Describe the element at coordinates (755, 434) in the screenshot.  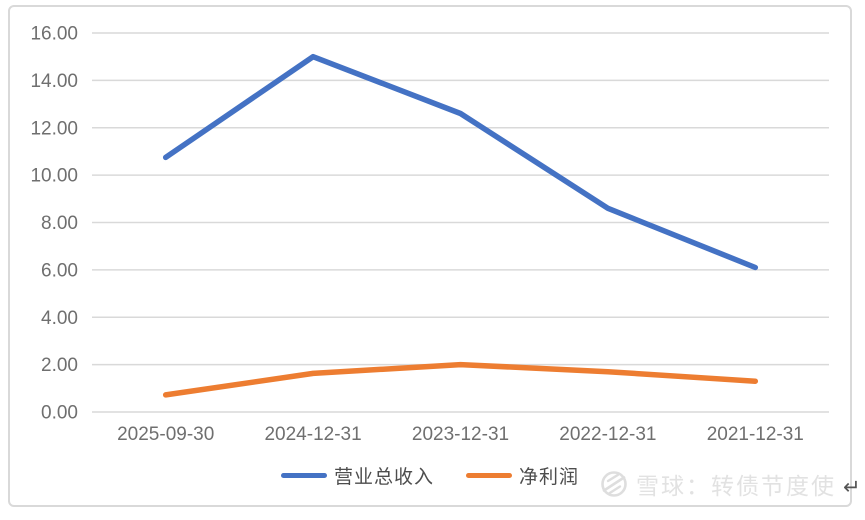
I see `svg-text: 2021-12-31` at that location.